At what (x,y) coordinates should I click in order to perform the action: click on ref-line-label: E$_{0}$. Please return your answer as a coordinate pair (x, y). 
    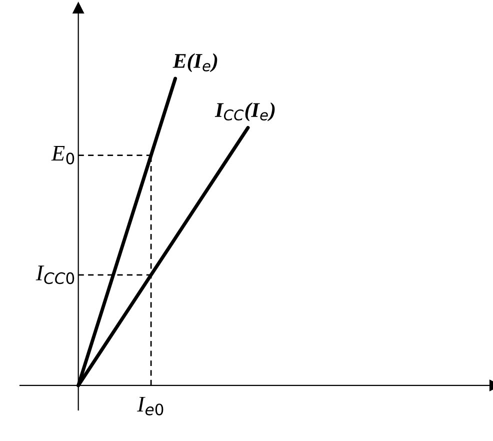
    Looking at the image, I should click on (62, 155).